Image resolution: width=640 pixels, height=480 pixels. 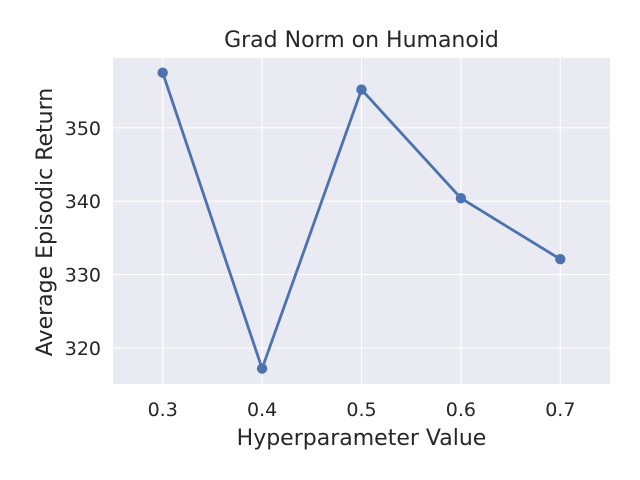 I want to click on x-tick-label: 0.4, so click(x=262, y=410).